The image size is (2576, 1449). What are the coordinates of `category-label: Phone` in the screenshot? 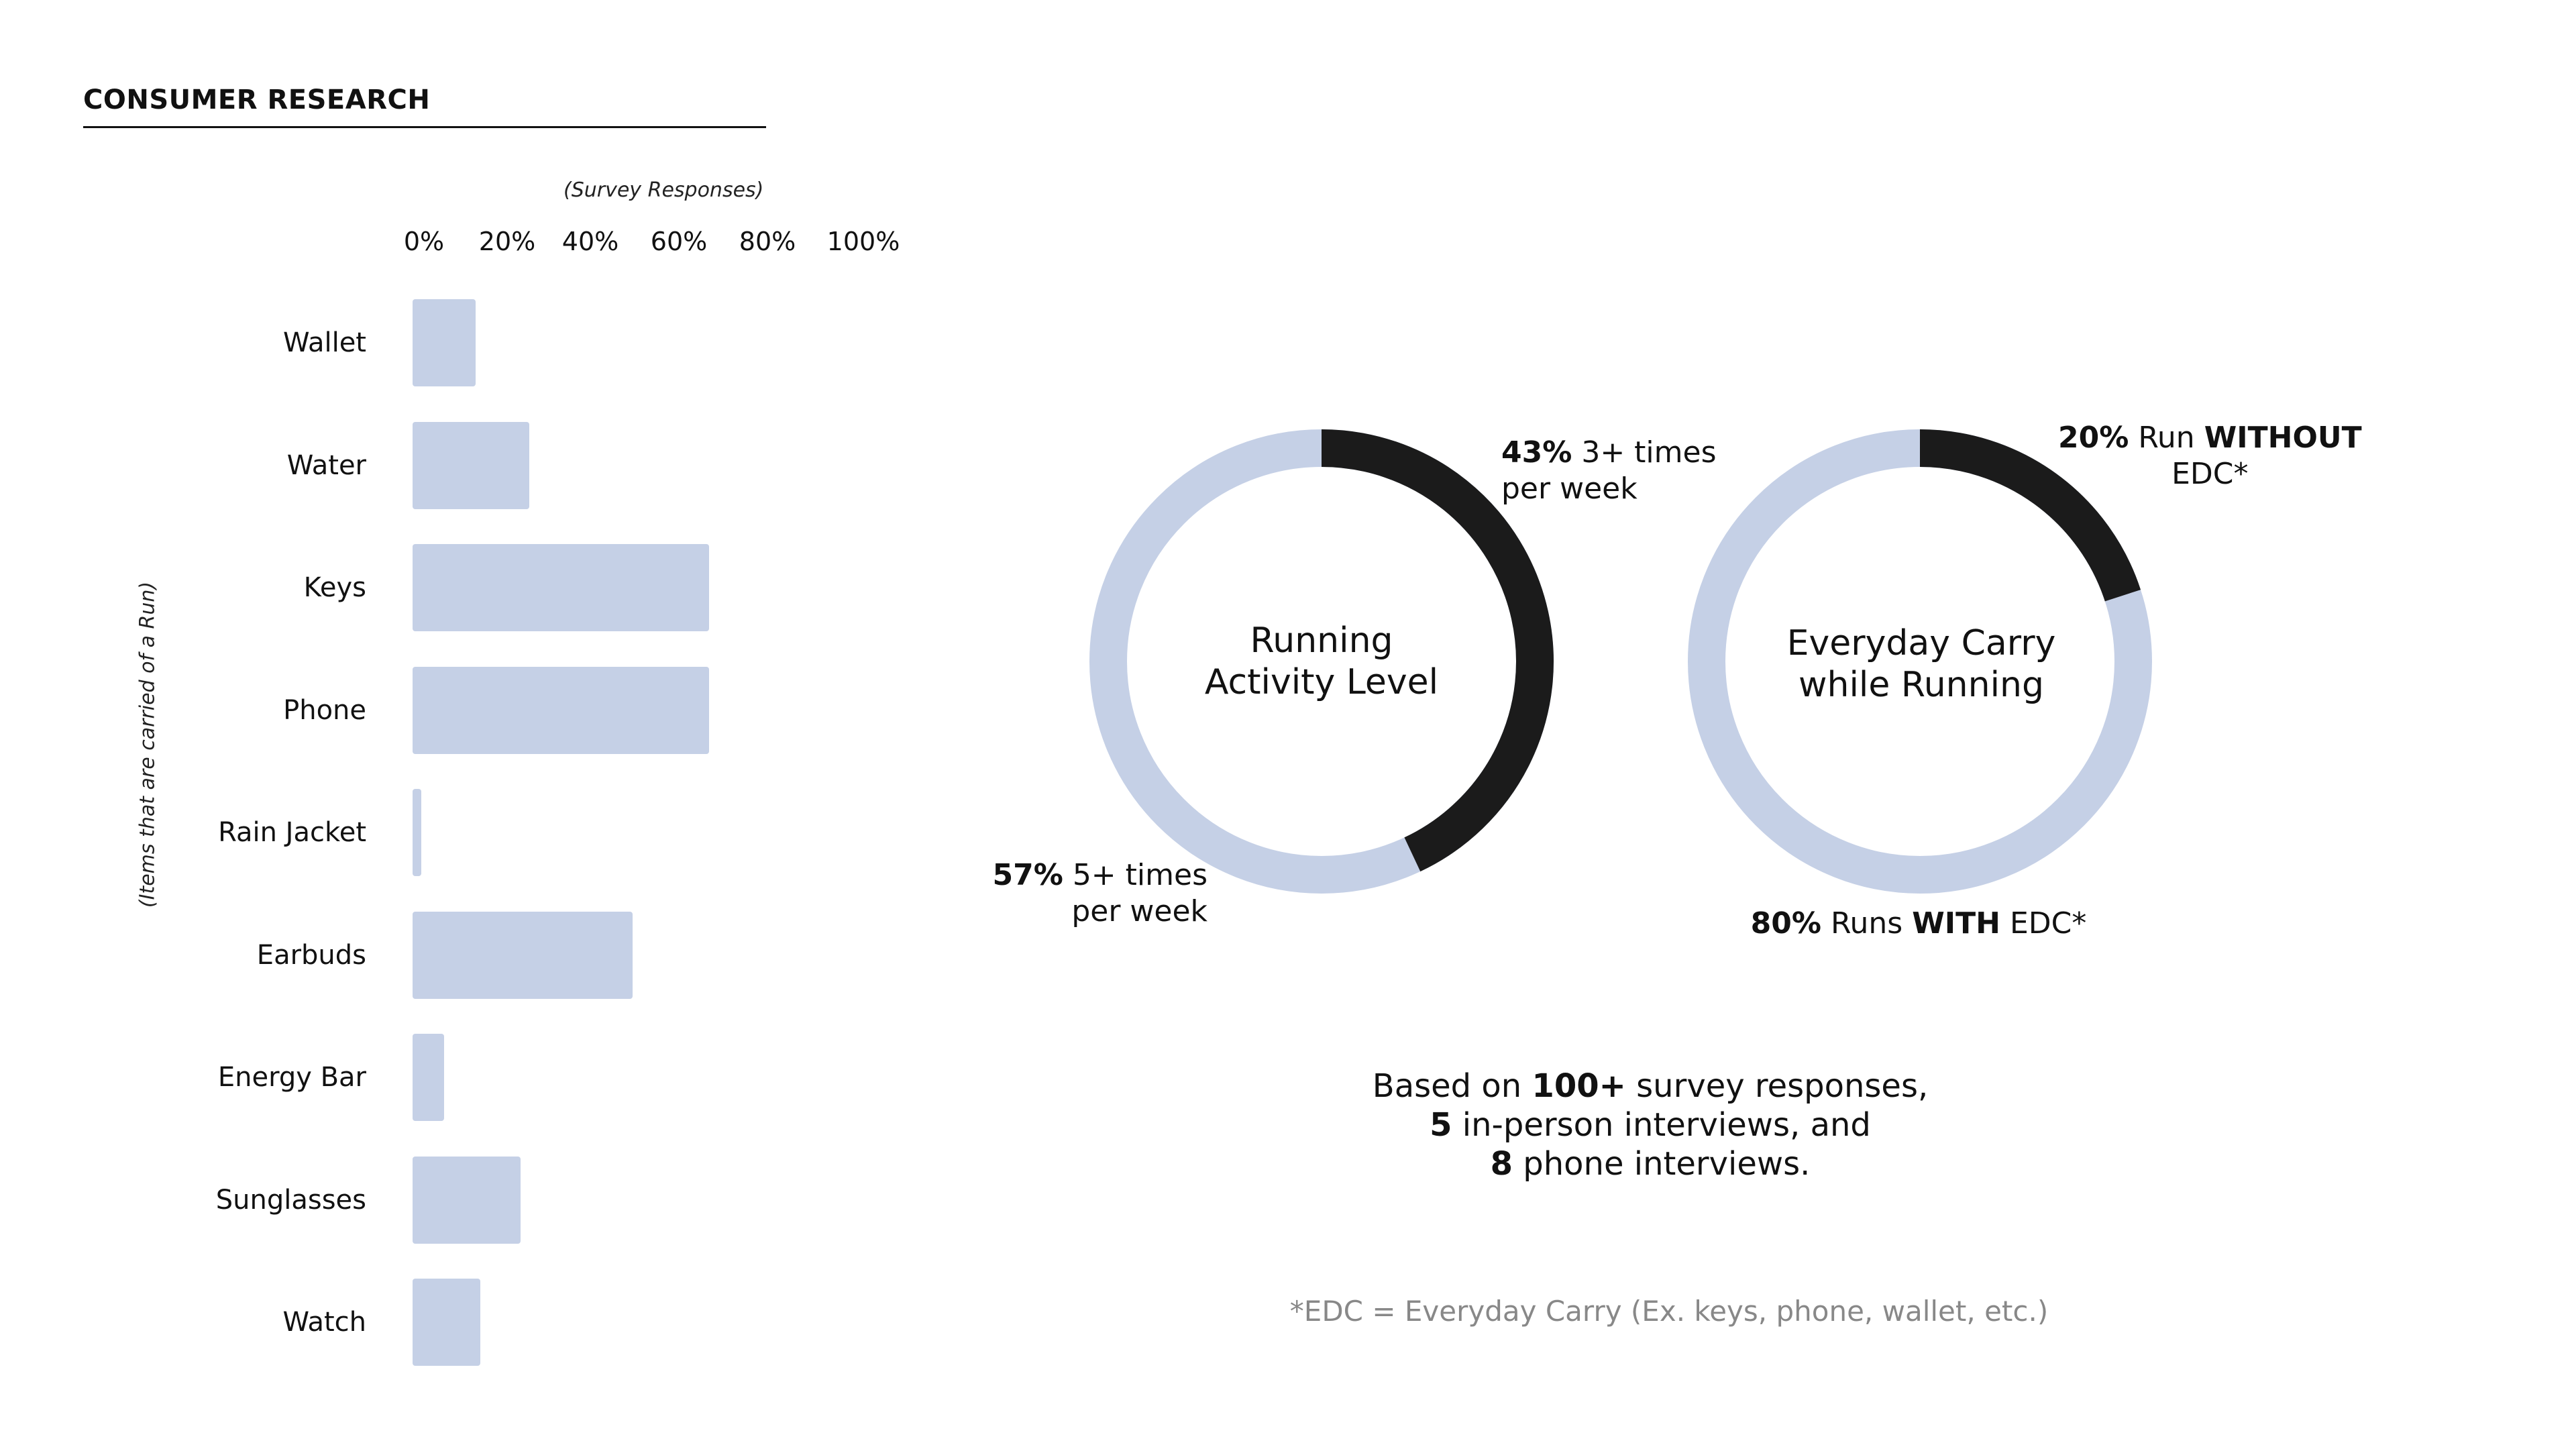 It's located at (324, 710).